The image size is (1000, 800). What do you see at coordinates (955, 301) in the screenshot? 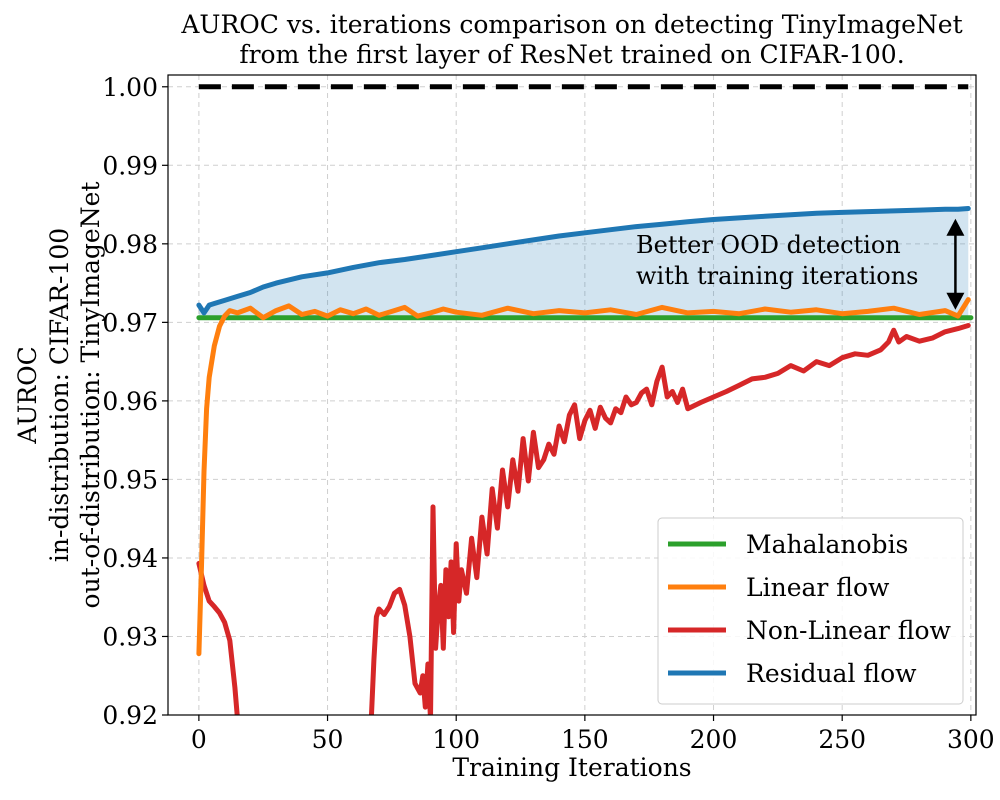
I see `annotation-arrow-head-down` at bounding box center [955, 301].